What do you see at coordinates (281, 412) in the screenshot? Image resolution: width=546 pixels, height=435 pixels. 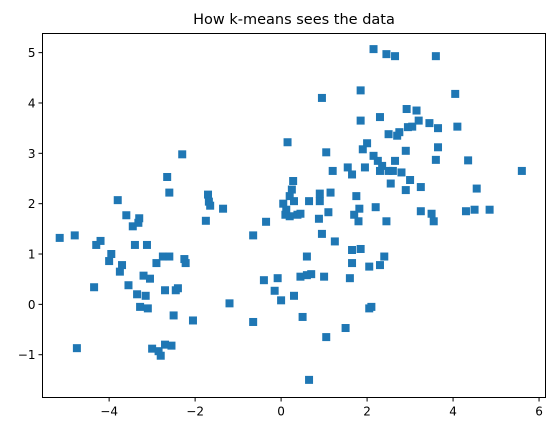 I see `x-tick-label: 0` at bounding box center [281, 412].